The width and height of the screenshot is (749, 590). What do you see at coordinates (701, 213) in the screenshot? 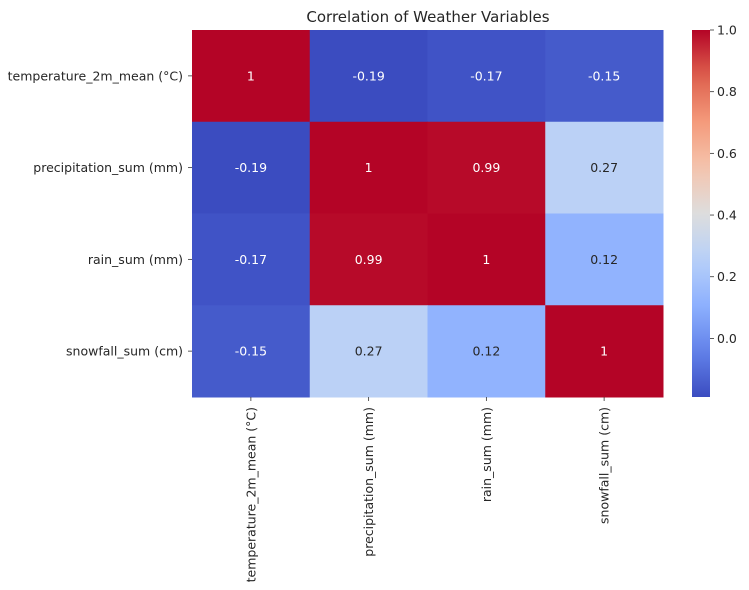
I see `colorbar-gradient` at bounding box center [701, 213].